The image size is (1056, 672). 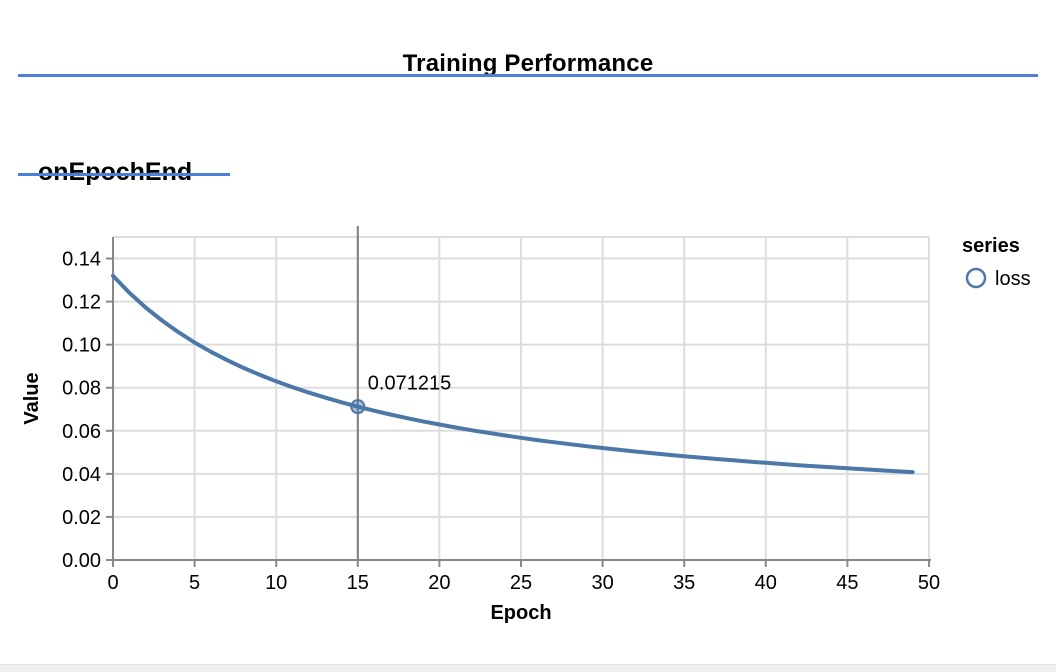 What do you see at coordinates (409, 384) in the screenshot?
I see `tooltip-value: 0.071215` at bounding box center [409, 384].